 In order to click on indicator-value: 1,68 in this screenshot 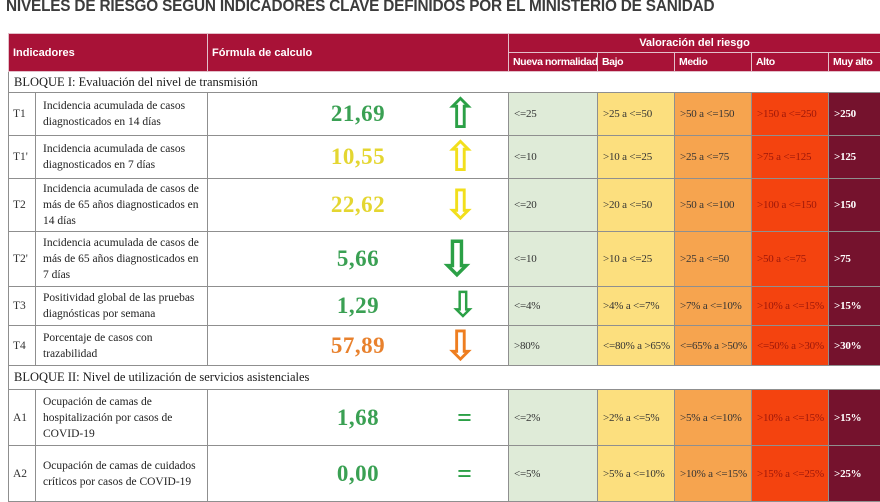, I will do `click(358, 417)`.